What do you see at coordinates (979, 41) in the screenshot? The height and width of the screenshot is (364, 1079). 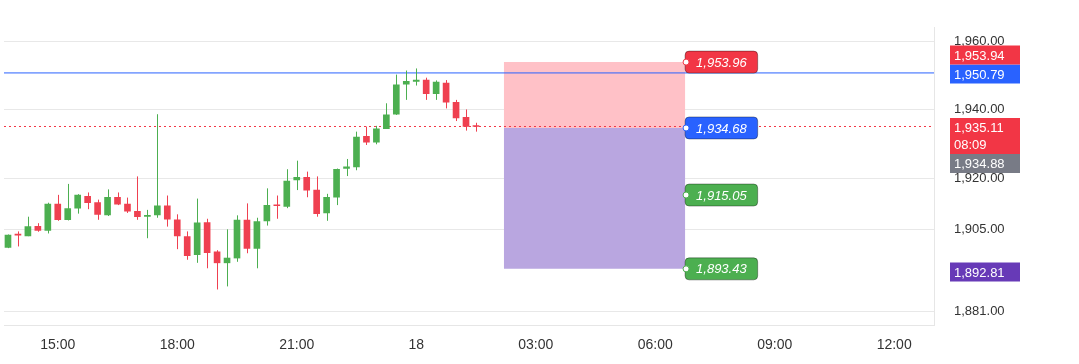 I see `y-tick-label: 1,960.00` at bounding box center [979, 41].